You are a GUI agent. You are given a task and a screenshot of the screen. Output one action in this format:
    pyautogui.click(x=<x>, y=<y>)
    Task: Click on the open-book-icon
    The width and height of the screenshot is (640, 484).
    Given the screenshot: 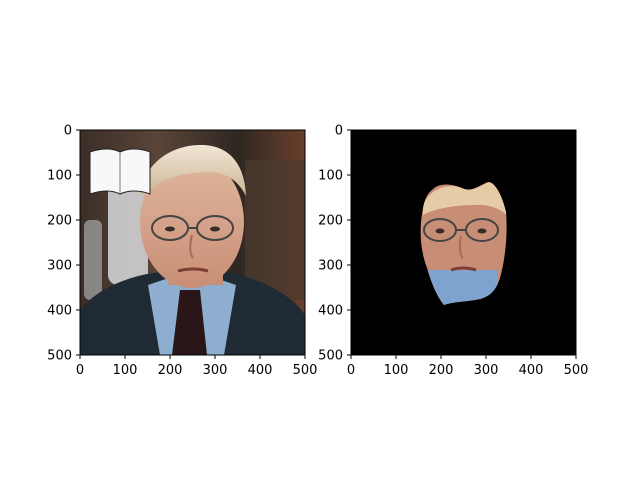 What is the action you would take?
    pyautogui.click(x=120, y=171)
    